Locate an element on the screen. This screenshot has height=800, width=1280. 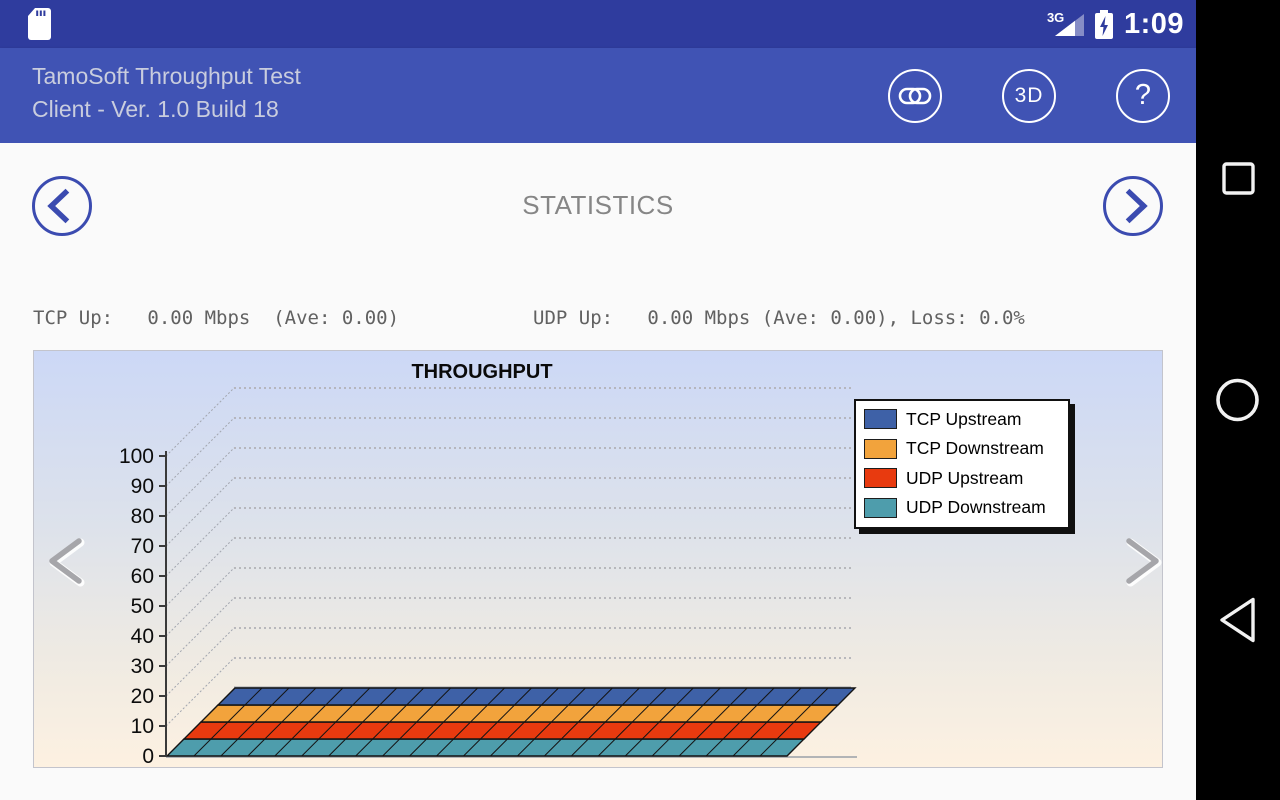
legend-item: UDP Downstream is located at coordinates (962, 508).